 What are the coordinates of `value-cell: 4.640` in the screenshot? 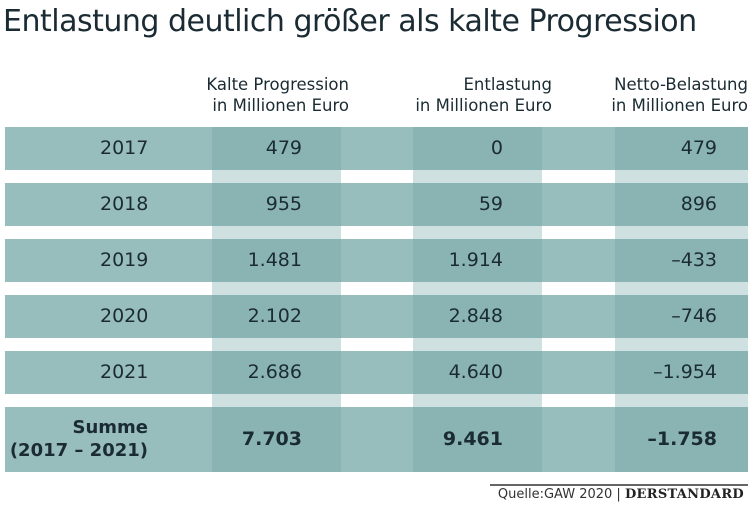 It's located at (475, 371).